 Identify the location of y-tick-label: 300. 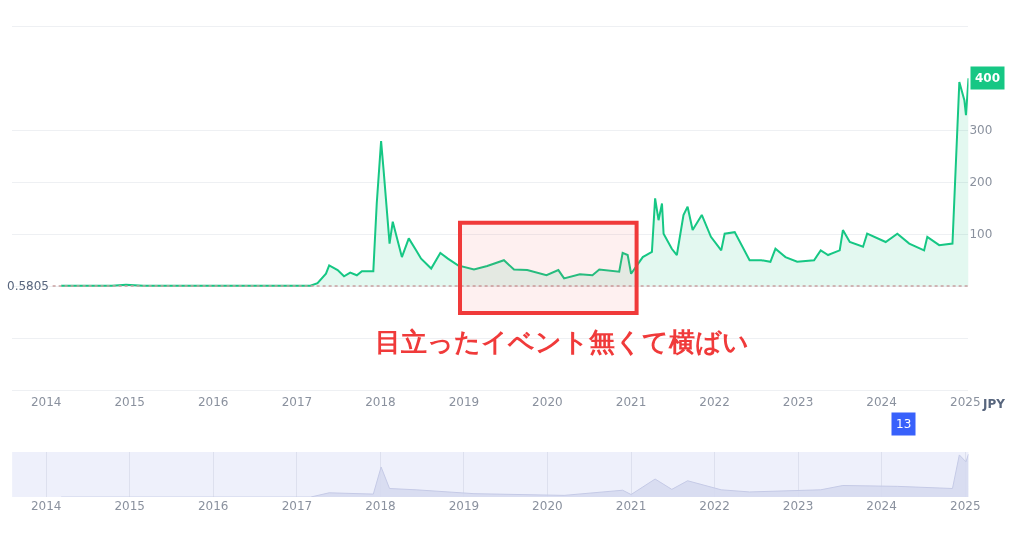
(981, 130).